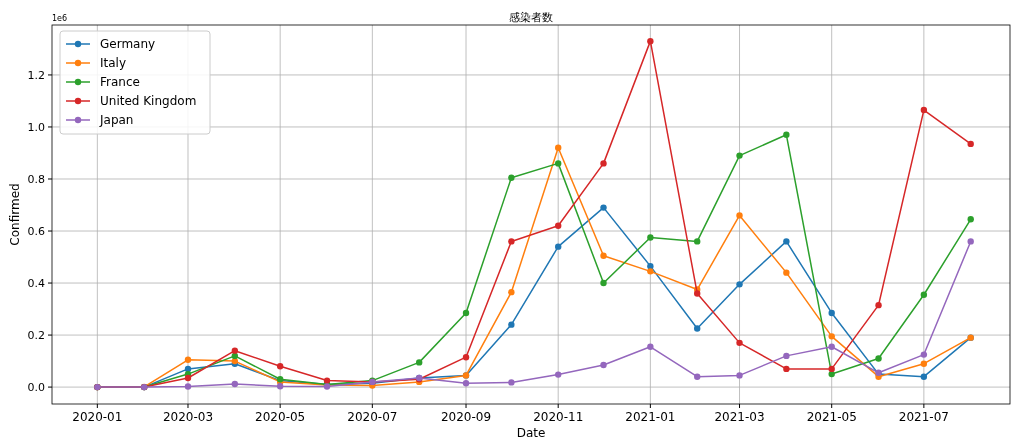  Describe the element at coordinates (558, 417) in the screenshot. I see `x-tick-label: 2020-11` at that location.